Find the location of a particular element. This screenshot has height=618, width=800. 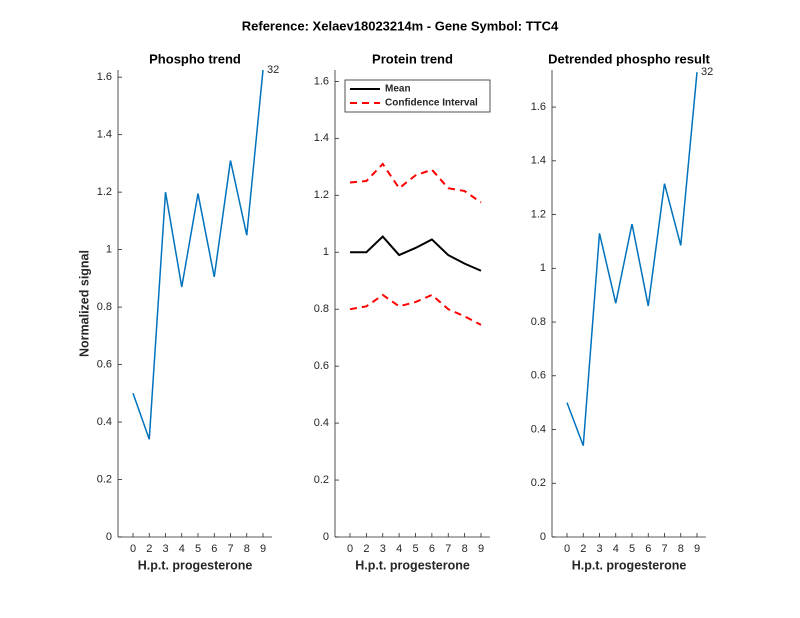

legend-label: Mean is located at coordinates (398, 89).